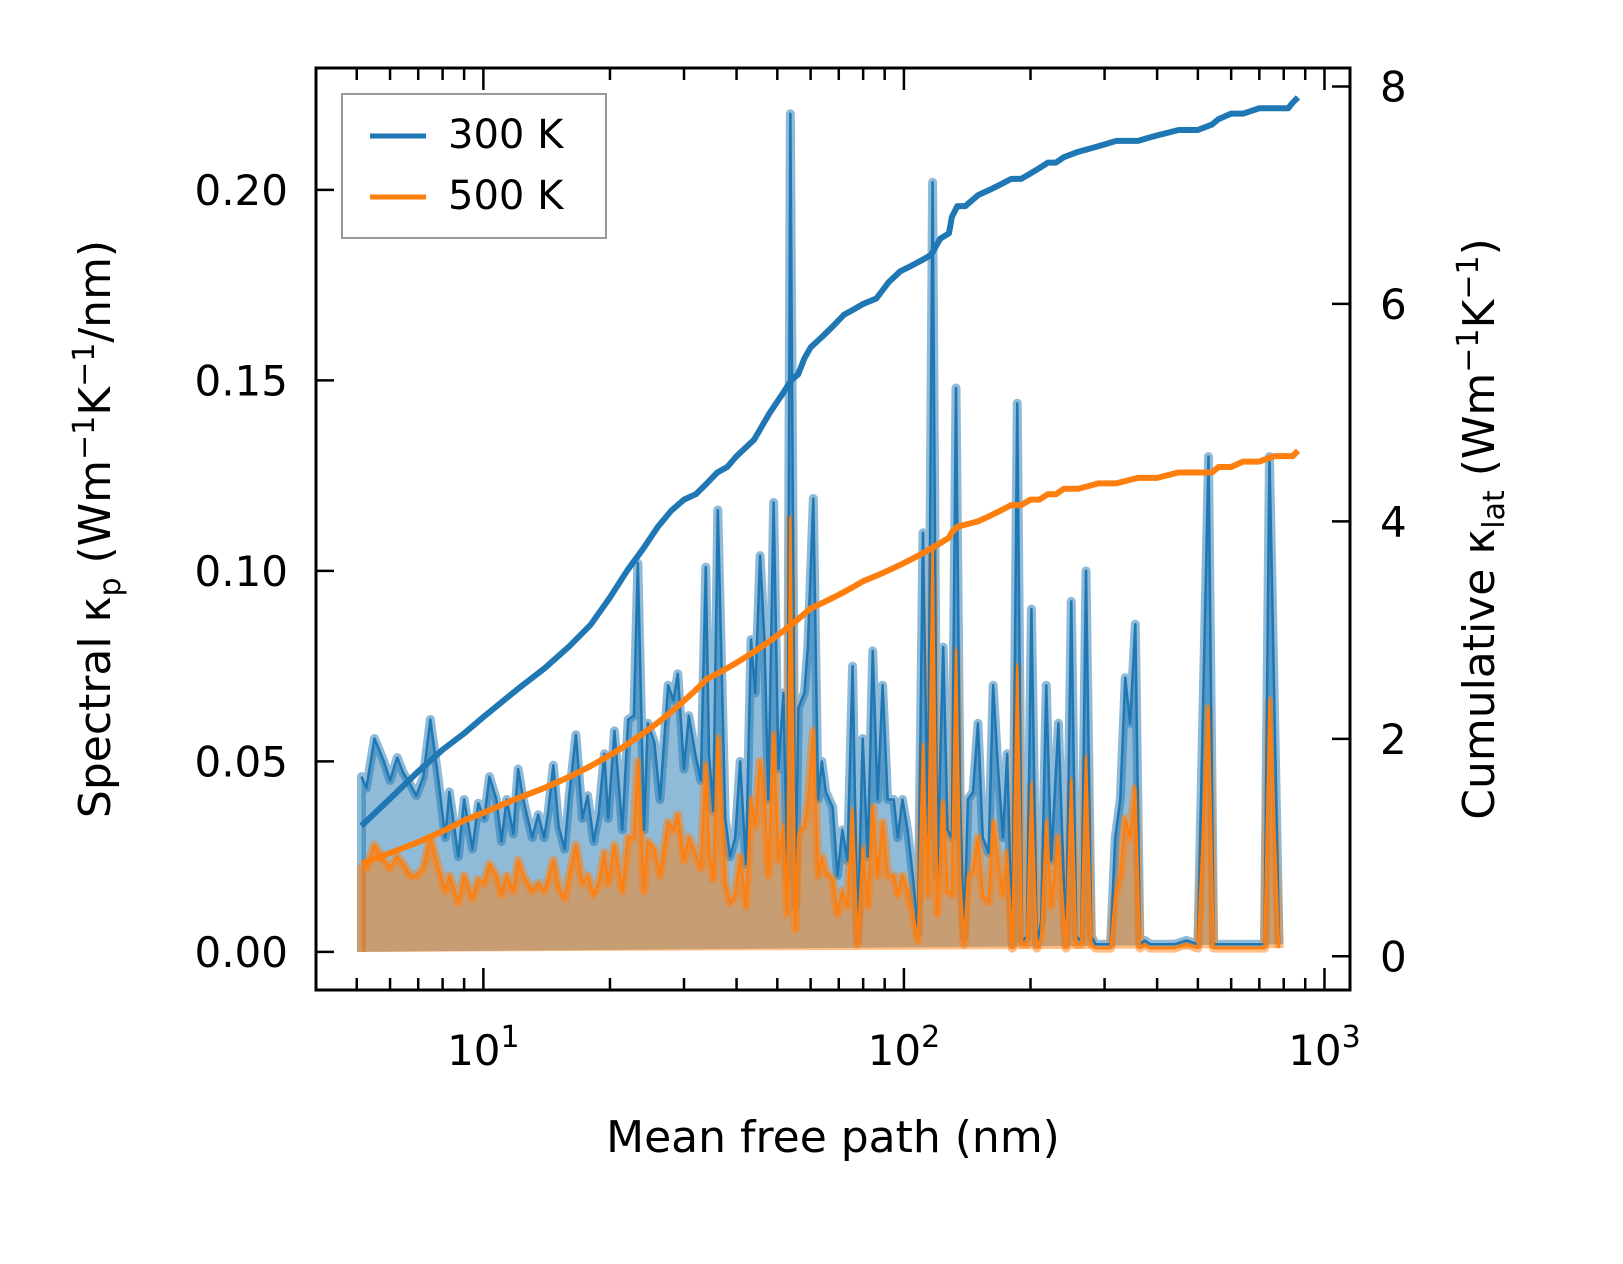 This screenshot has height=1264, width=1623. Describe the element at coordinates (84, 438) in the screenshot. I see `left-y-label-sup1: −1` at that location.